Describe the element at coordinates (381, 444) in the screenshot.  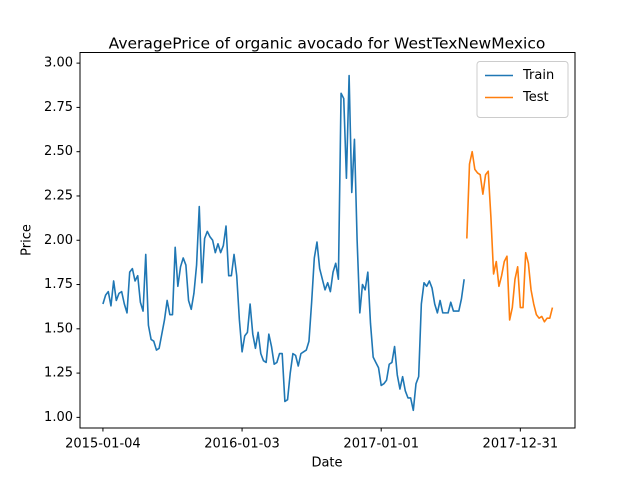
I see `x-tick-label: 2017-01-01` at that location.